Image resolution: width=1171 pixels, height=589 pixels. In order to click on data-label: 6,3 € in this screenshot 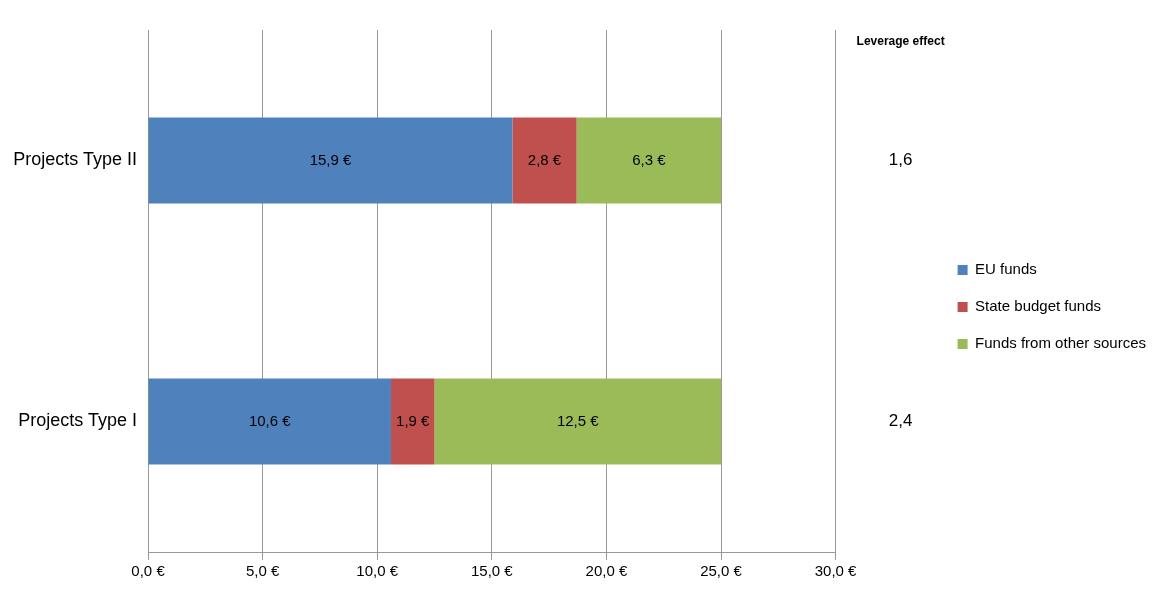, I will do `click(649, 159)`.